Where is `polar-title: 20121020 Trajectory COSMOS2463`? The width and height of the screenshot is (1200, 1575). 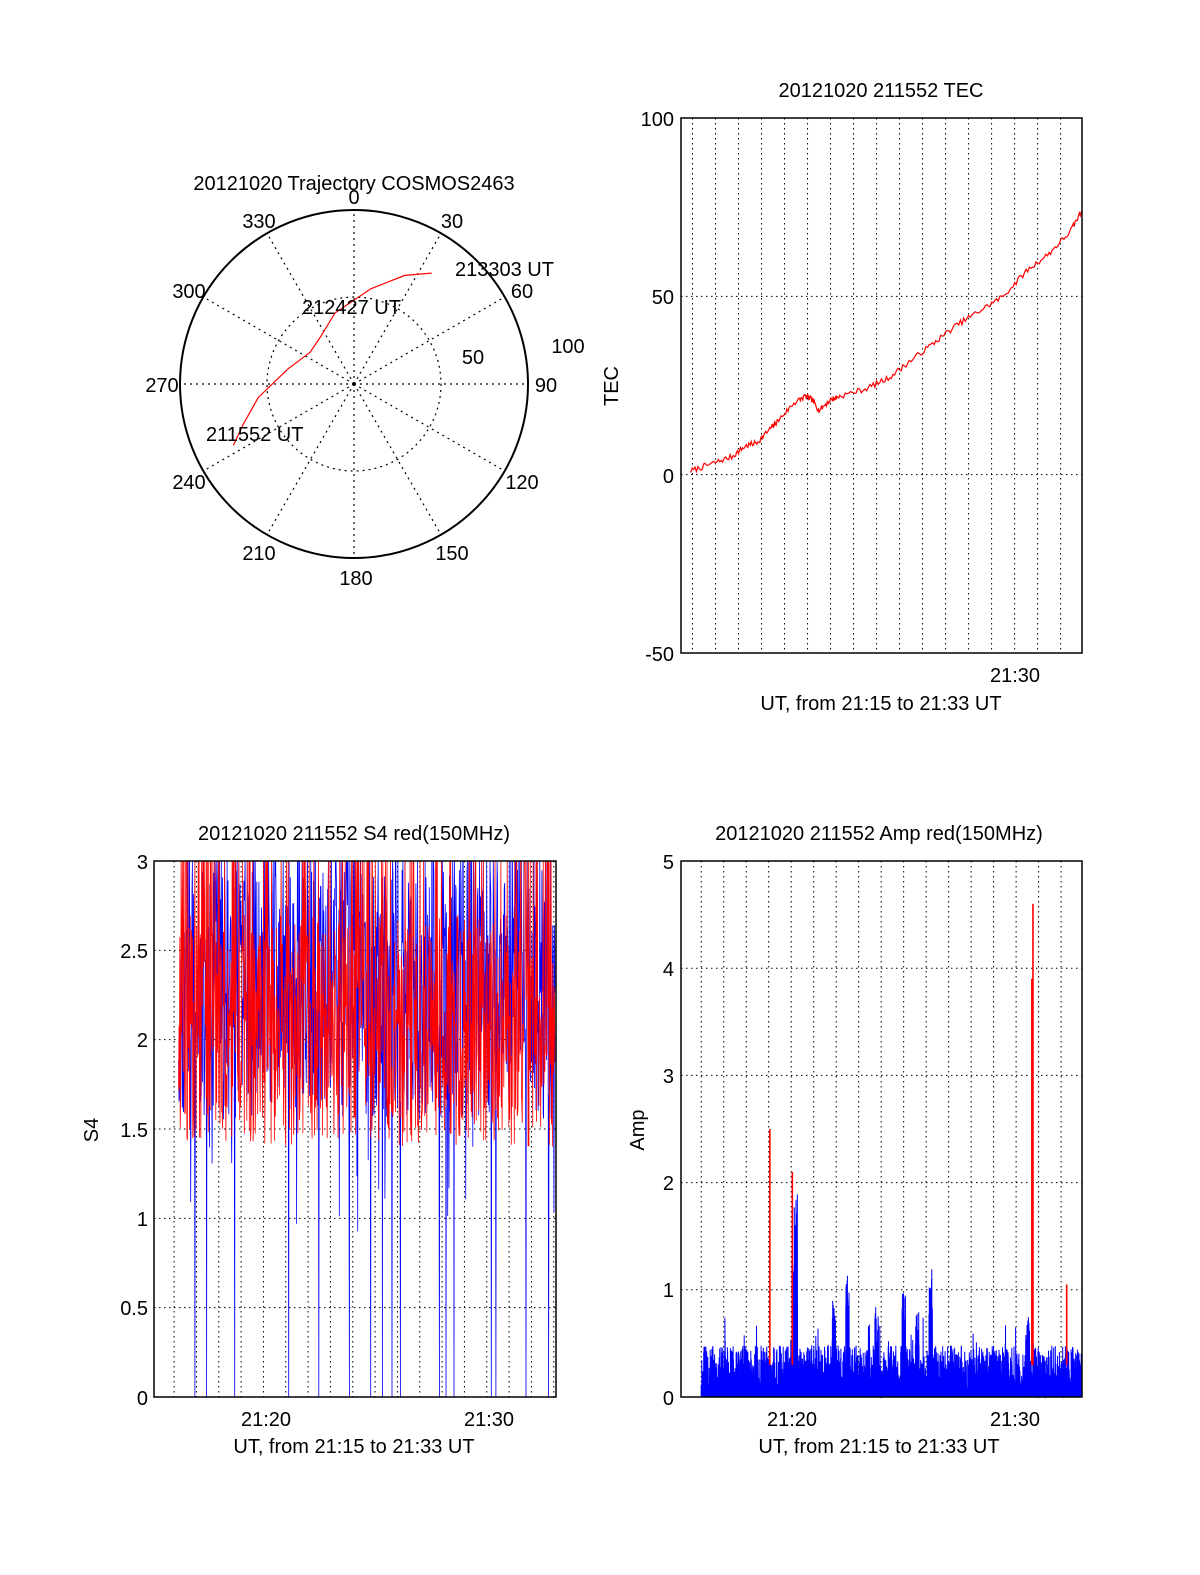 polar-title: 20121020 Trajectory COSMOS2463 is located at coordinates (353, 184).